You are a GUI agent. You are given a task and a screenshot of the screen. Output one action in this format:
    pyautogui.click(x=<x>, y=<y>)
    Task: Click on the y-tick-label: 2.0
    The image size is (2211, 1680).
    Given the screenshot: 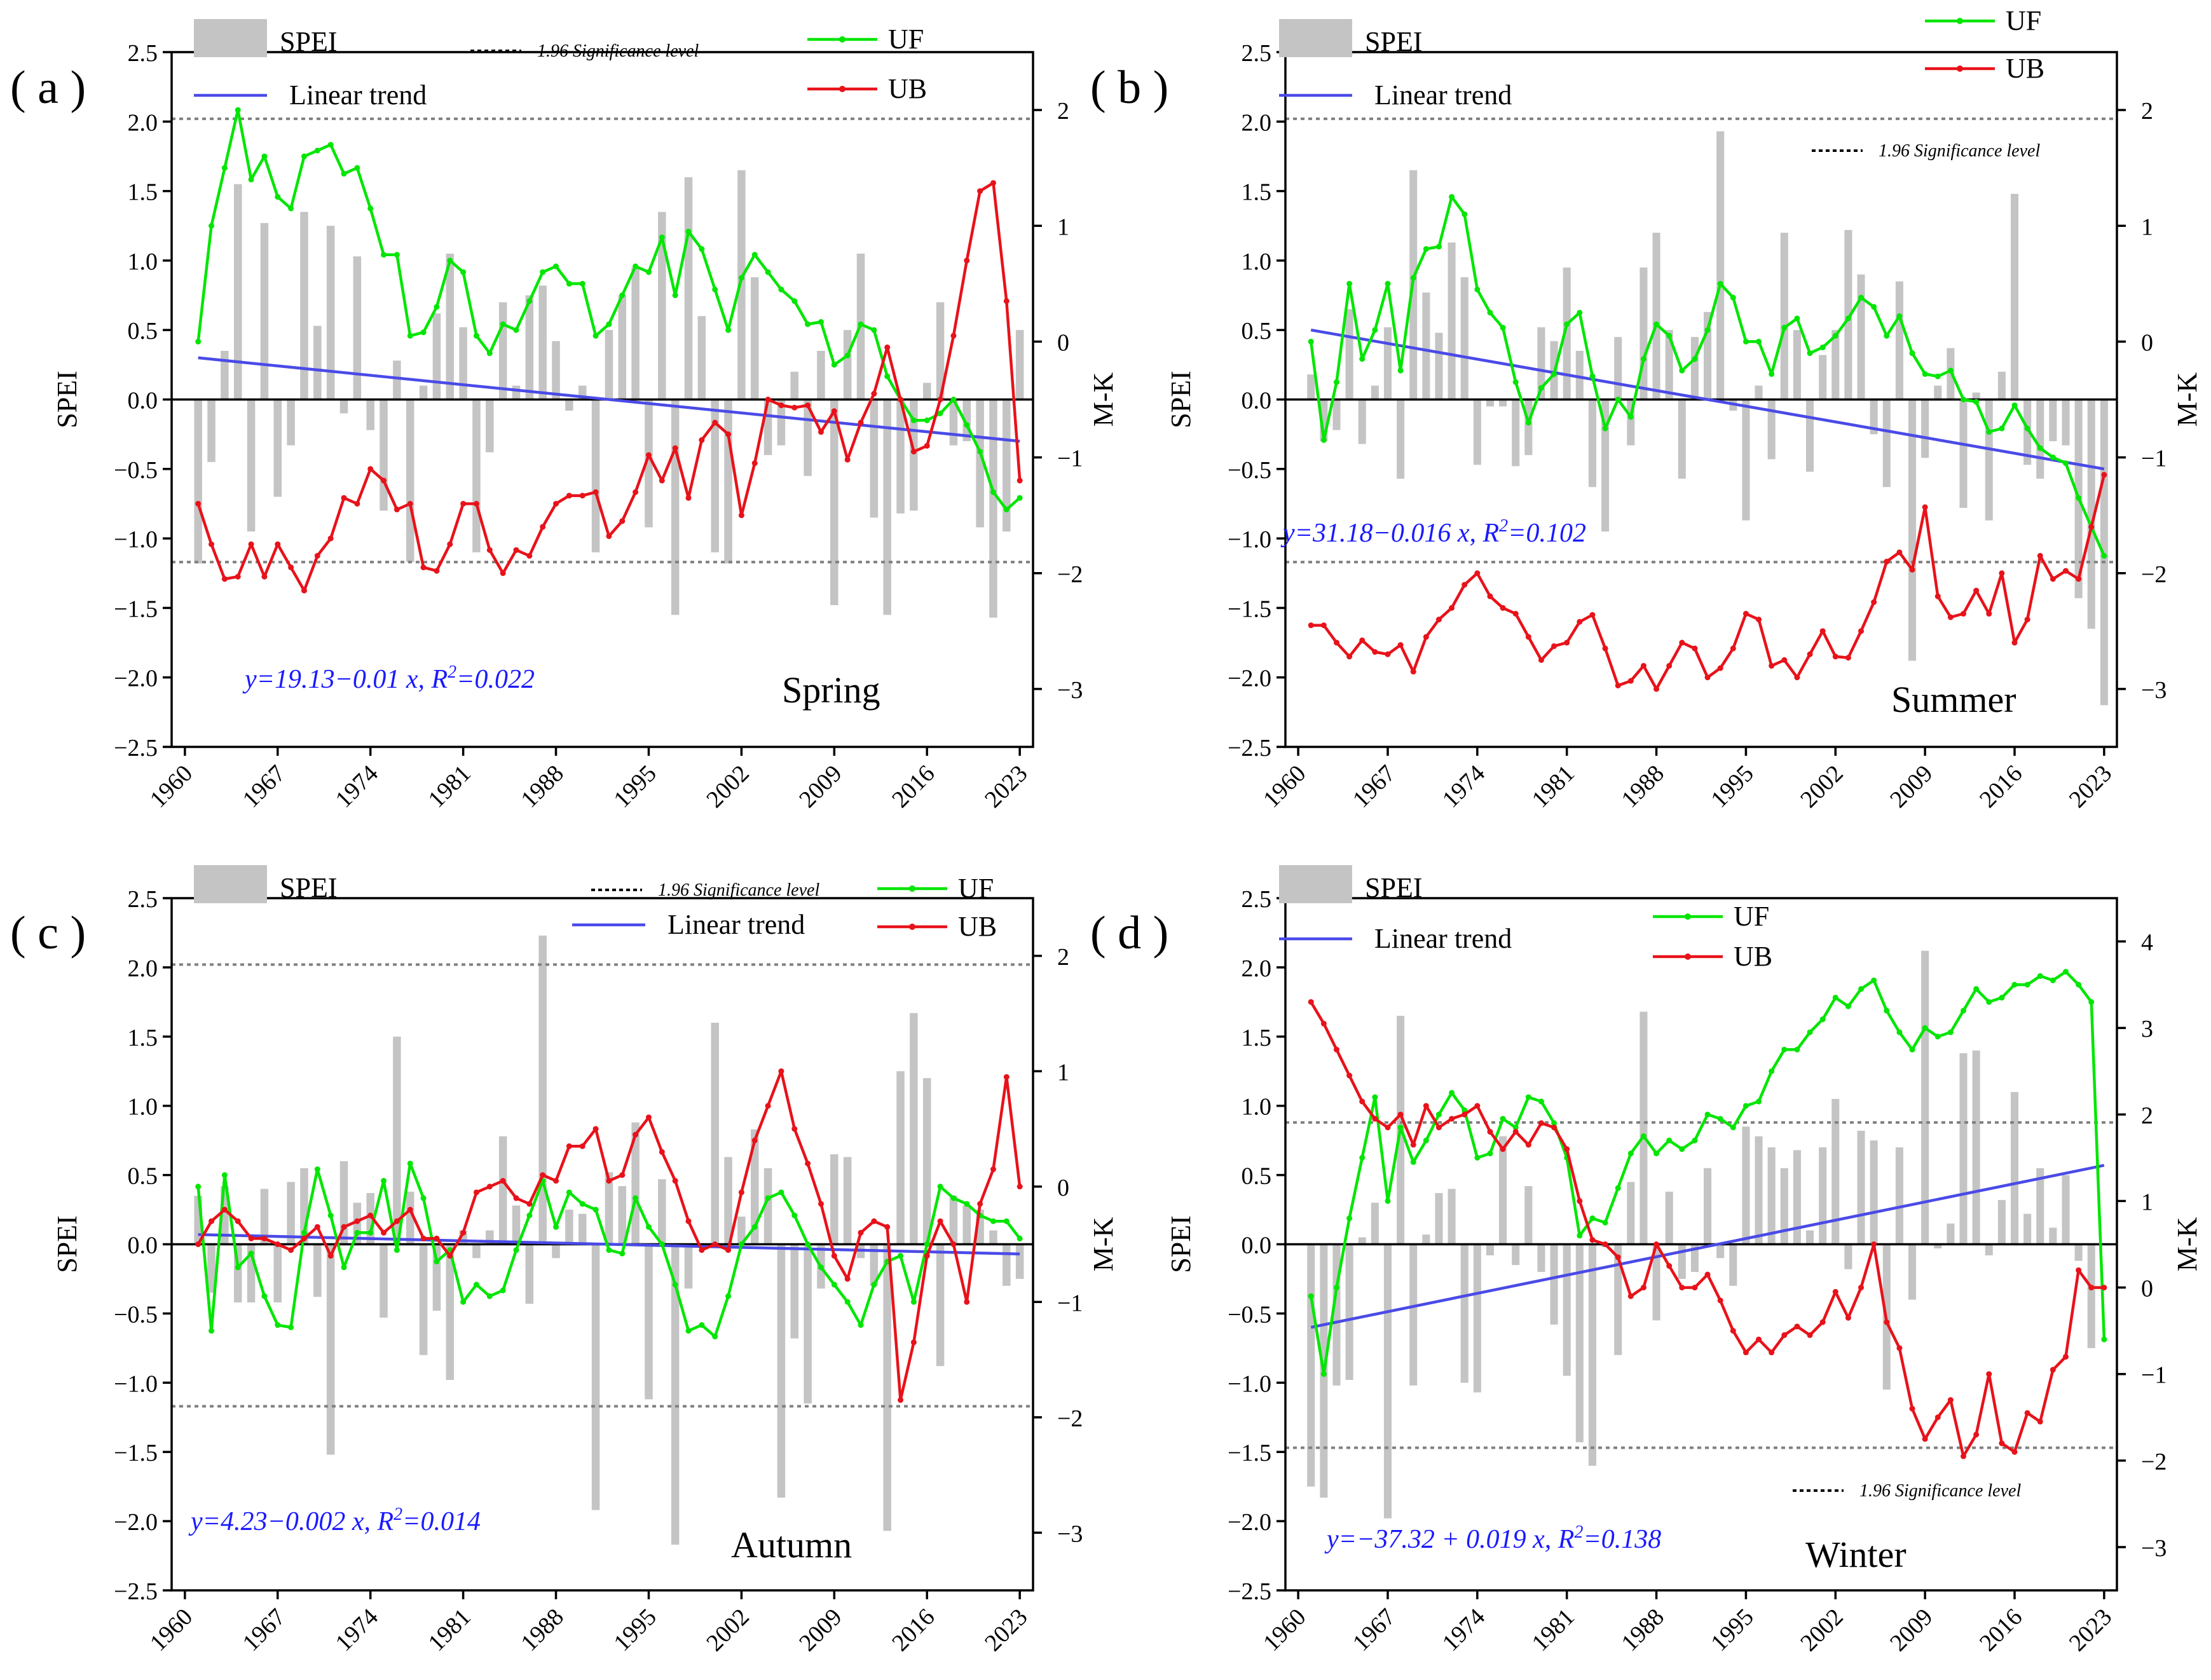 What is the action you would take?
    pyautogui.click(x=143, y=122)
    